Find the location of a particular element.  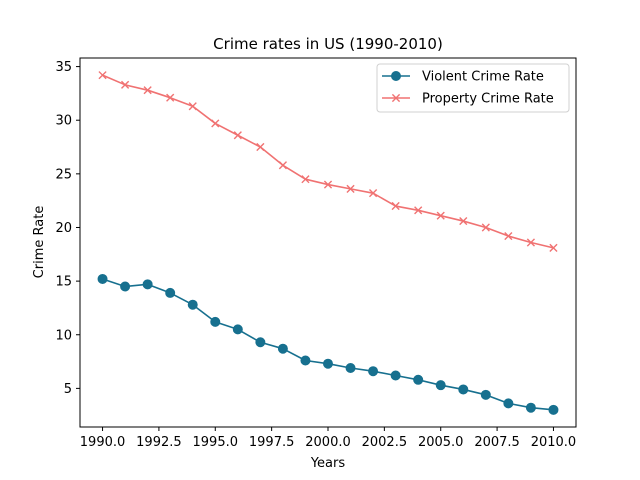

y-tick-label: 20 is located at coordinates (63, 228).